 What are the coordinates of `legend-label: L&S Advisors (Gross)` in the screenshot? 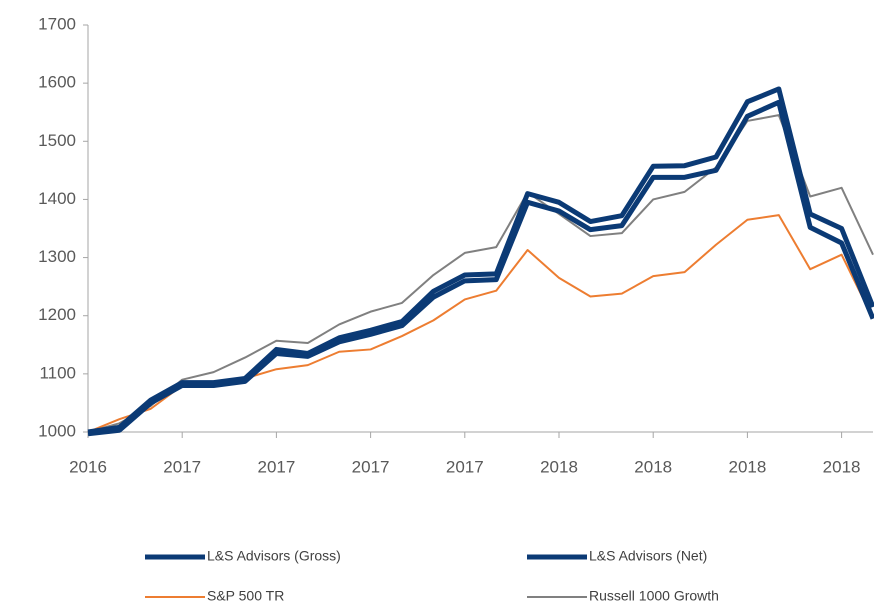 It's located at (274, 556).